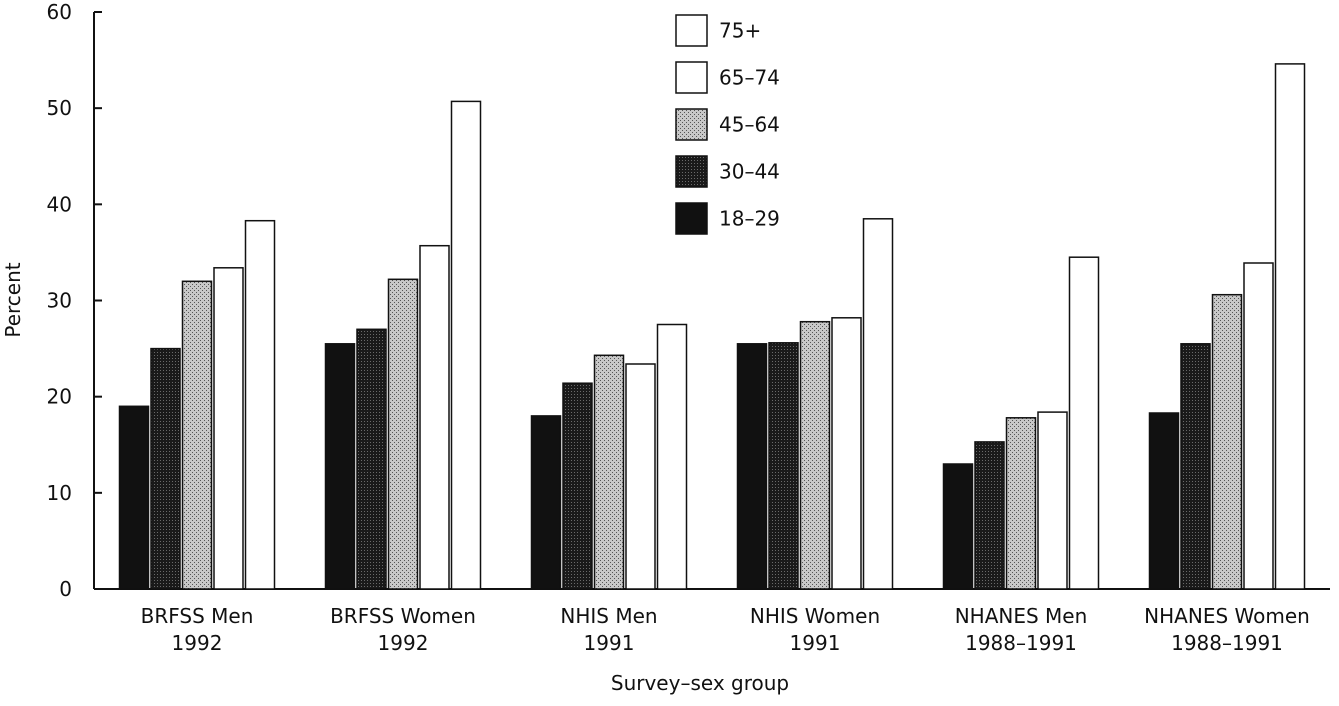  Describe the element at coordinates (1021, 616) in the screenshot. I see `category-label: NHANES Men` at that location.